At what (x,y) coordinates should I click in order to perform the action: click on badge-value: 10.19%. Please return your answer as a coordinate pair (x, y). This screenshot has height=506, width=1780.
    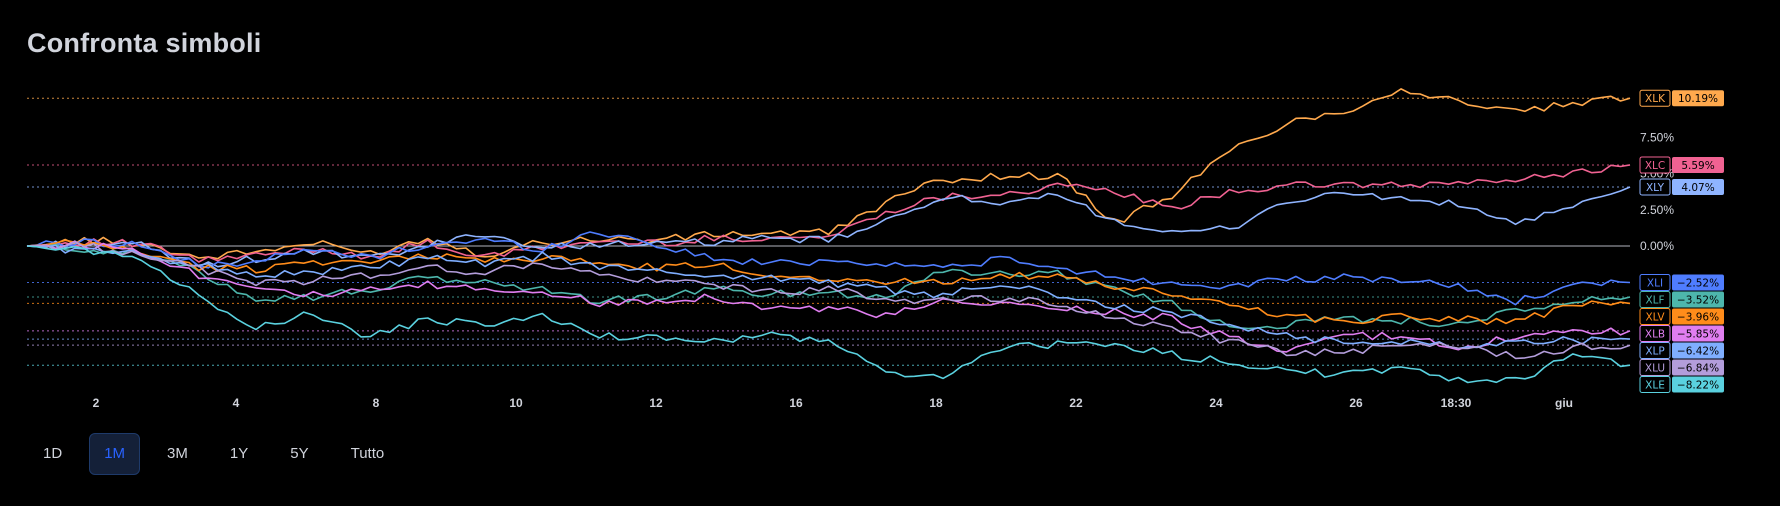
    Looking at the image, I should click on (1698, 99).